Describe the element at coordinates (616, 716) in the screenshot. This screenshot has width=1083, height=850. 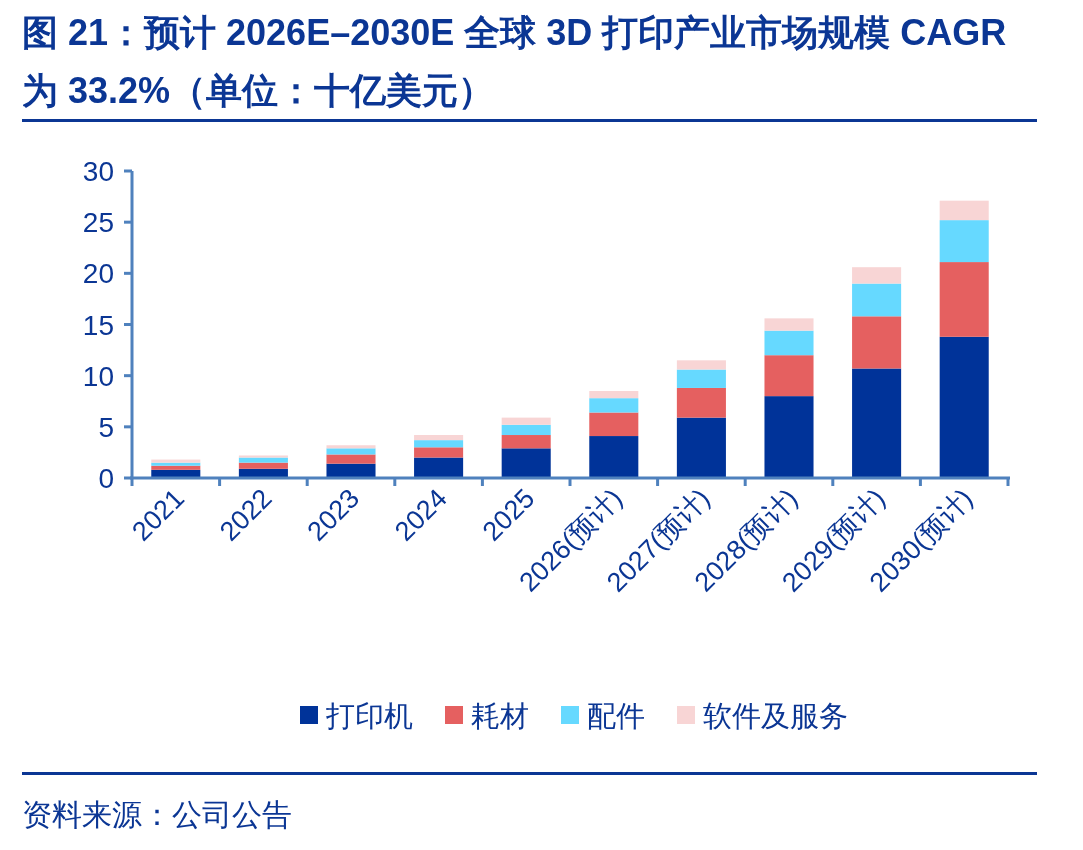
I see `legend-label: 配件` at that location.